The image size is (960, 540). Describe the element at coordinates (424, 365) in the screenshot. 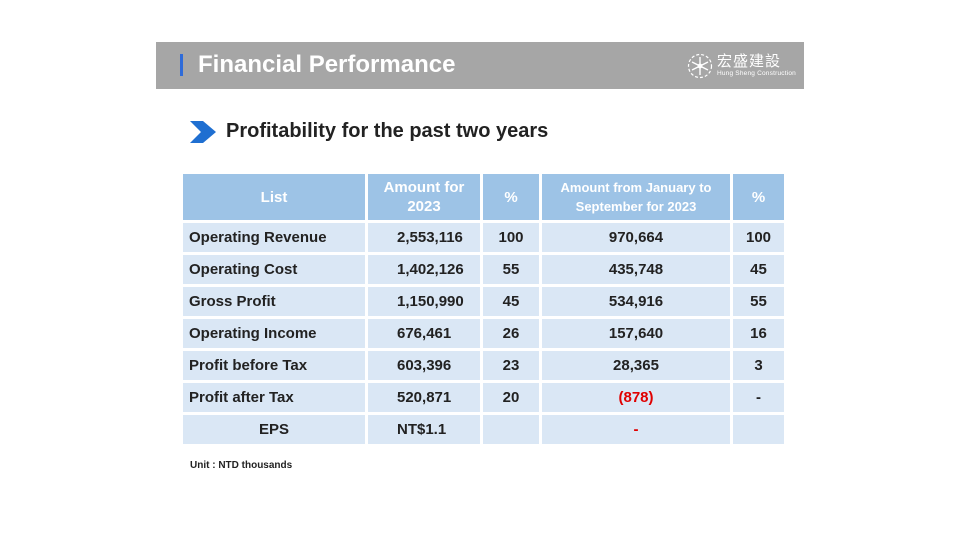

I see `amount-2023-cell: 603,396` at that location.